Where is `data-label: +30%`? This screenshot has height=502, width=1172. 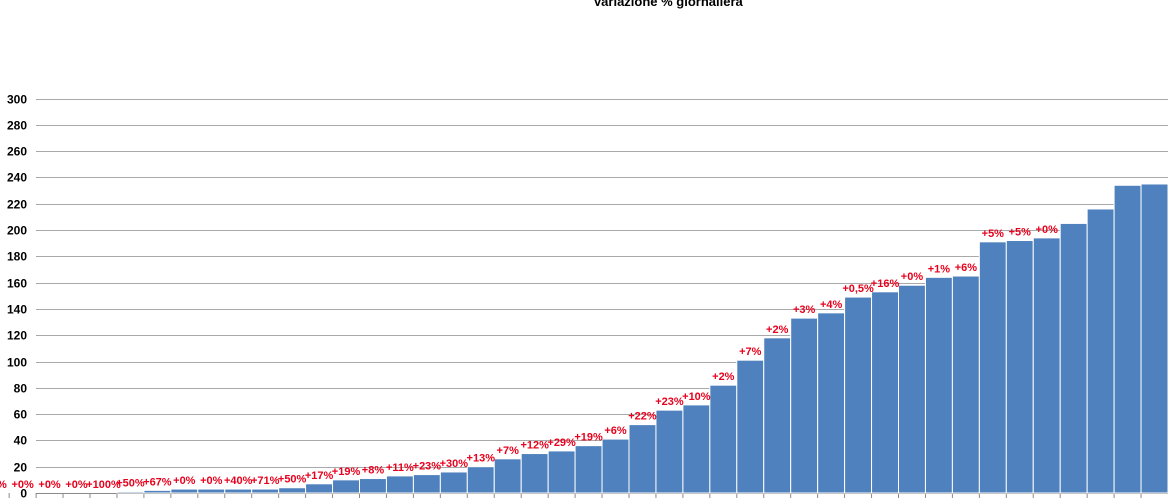 data-label: +30% is located at coordinates (454, 464).